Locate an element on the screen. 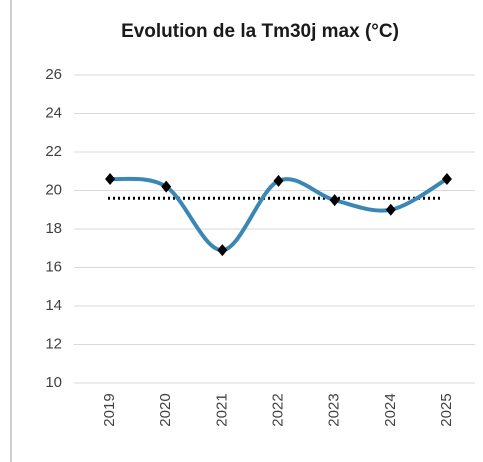 Image resolution: width=483 pixels, height=462 pixels. y-tick-label: 22 is located at coordinates (53, 151).